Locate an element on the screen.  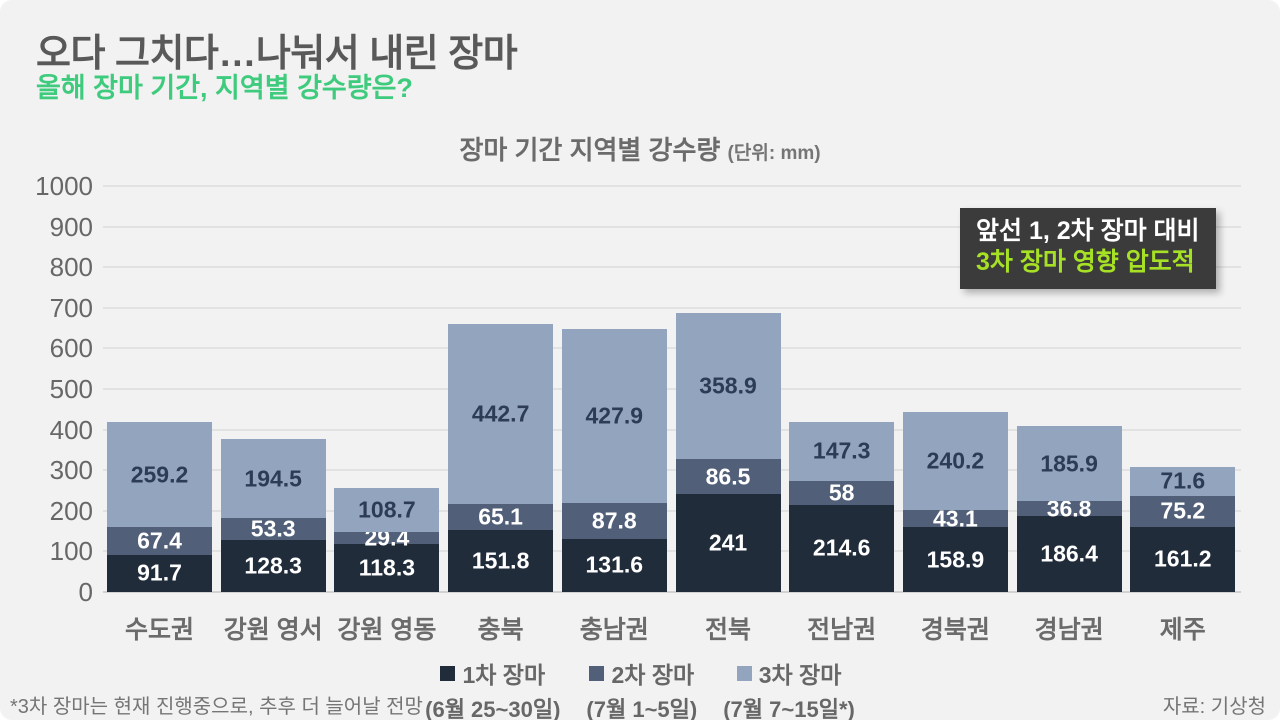
bar-value-label: 87.8 is located at coordinates (614, 520).